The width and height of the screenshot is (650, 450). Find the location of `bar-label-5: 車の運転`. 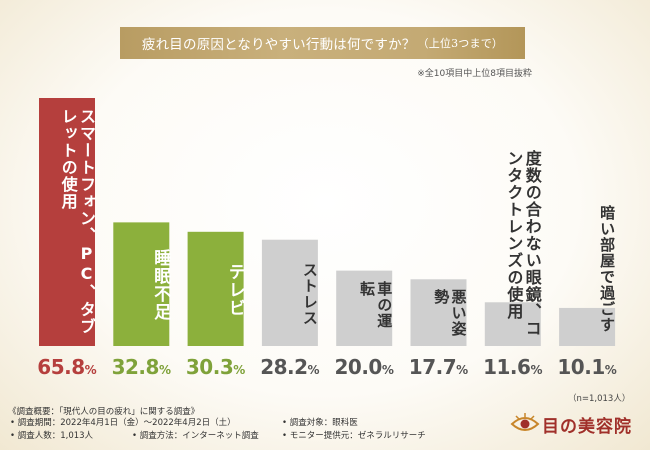

bar-label-5: 車の運転 is located at coordinates (375, 304).